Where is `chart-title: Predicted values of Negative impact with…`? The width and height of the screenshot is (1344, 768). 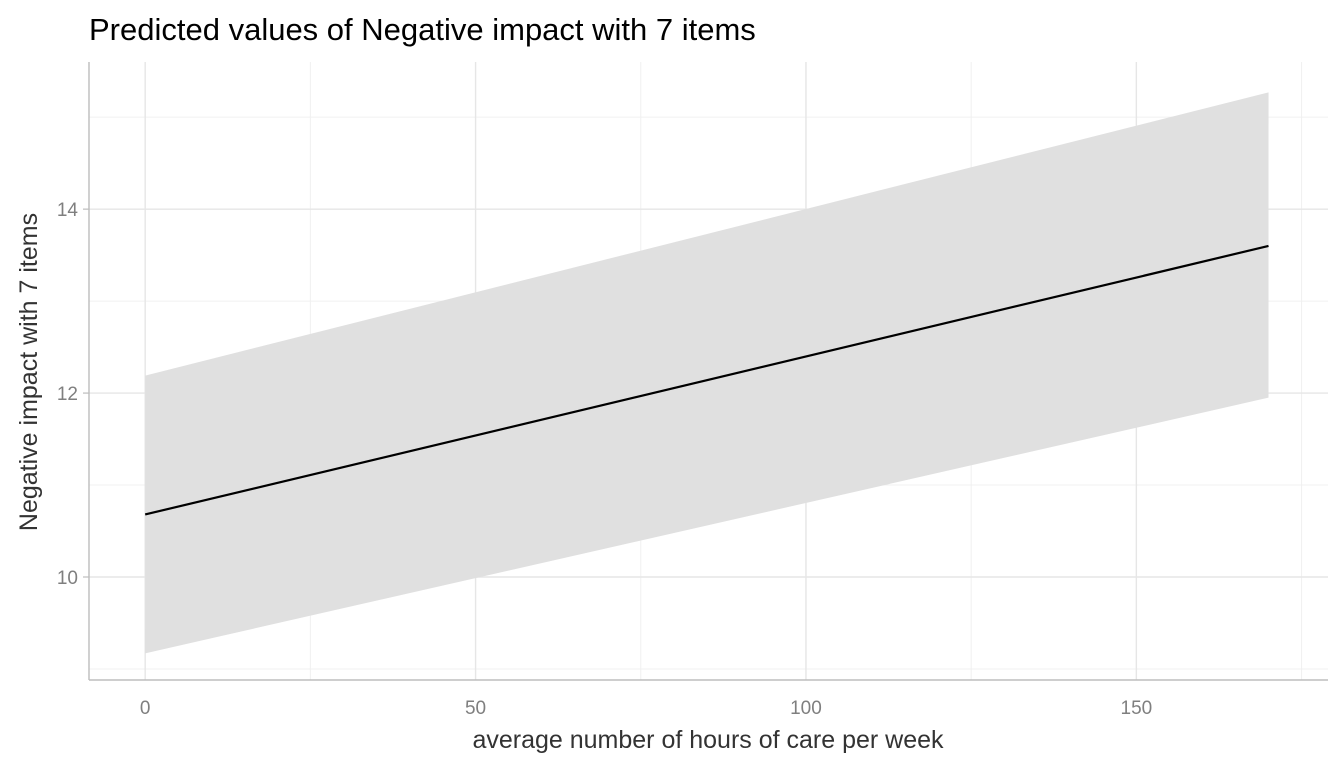 chart-title: Predicted values of Negative impact with… is located at coordinates (422, 29).